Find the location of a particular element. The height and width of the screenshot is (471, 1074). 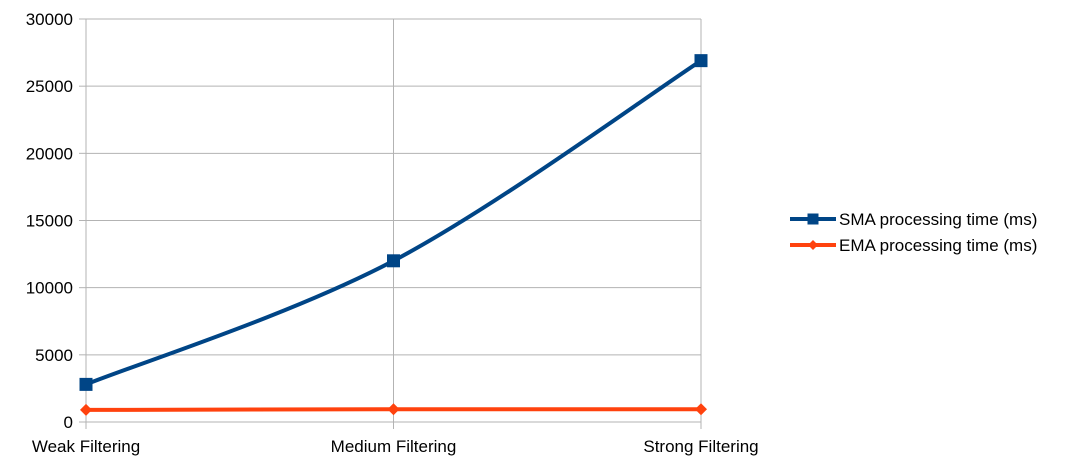

y-tick-label: 10000 is located at coordinates (49, 288).